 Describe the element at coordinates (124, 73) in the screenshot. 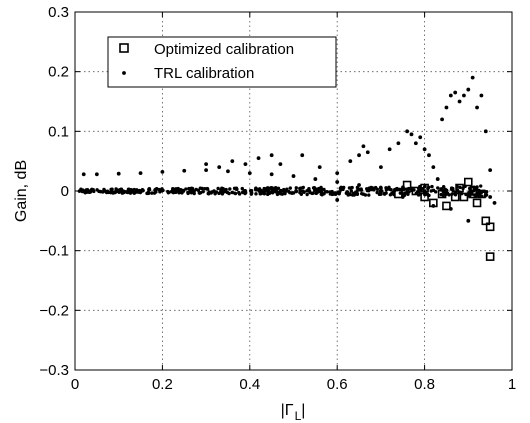

I see `legend-dot-marker` at that location.